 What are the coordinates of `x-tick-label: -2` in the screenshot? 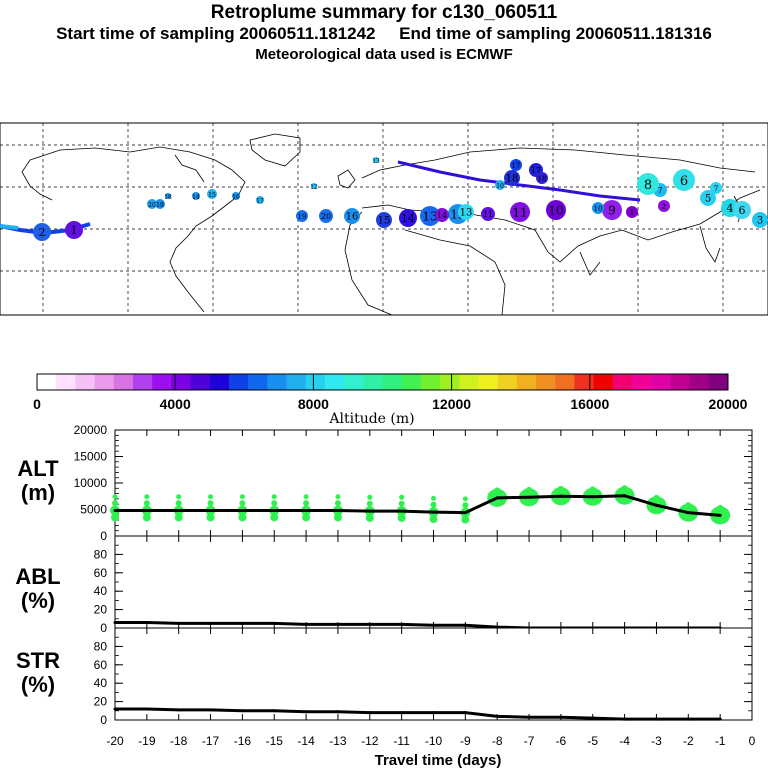 It's located at (688, 741).